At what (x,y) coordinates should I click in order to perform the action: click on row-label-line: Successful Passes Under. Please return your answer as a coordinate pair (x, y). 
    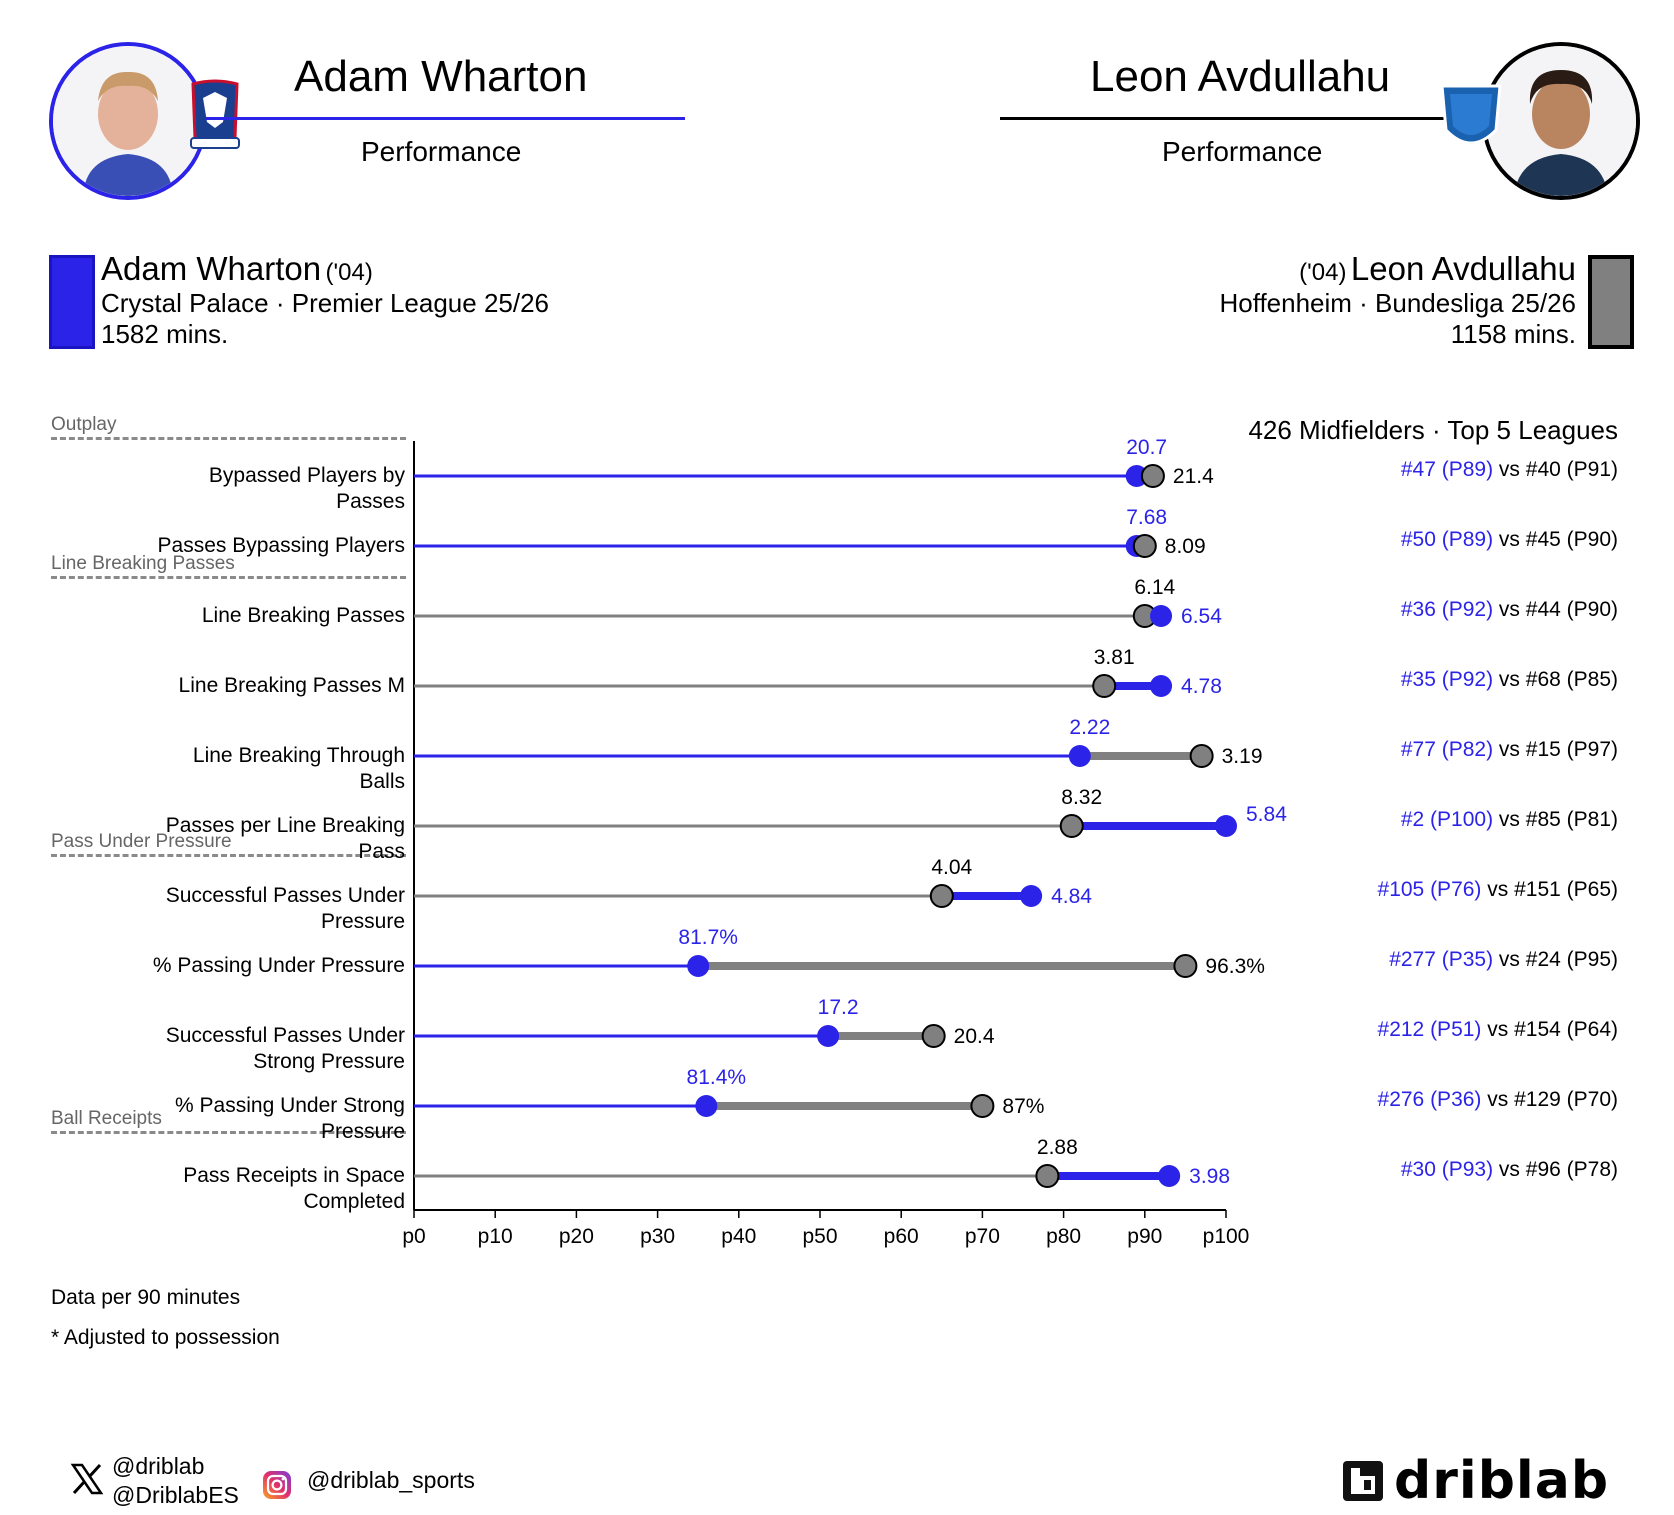
    Looking at the image, I should click on (285, 1035).